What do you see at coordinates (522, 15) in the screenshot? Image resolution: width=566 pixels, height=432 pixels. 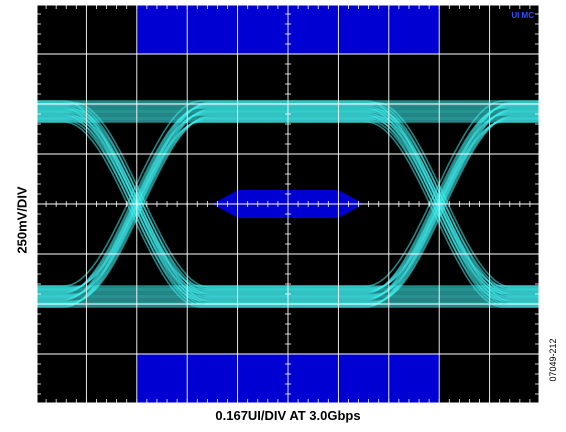 I see `corner-tag: UI MC` at bounding box center [522, 15].